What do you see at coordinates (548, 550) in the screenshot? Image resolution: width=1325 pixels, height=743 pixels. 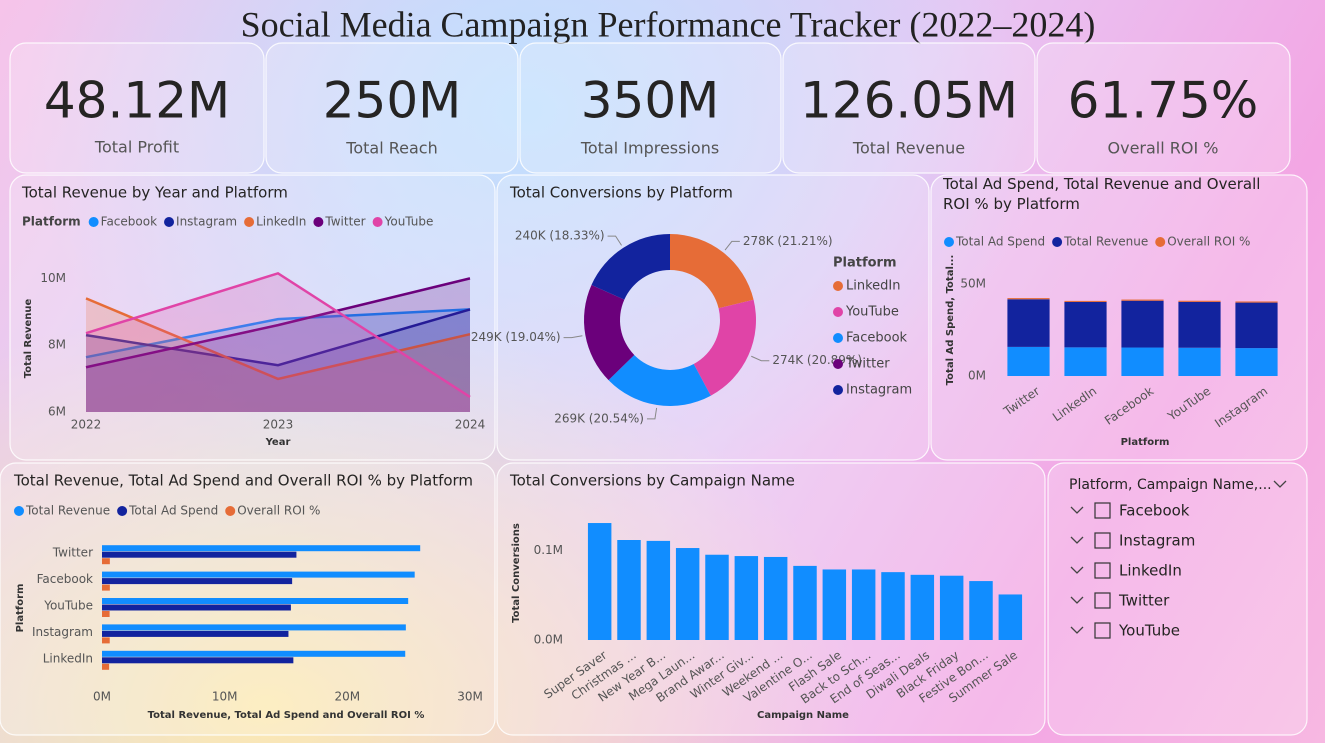 I see `y-tick-label: 0.1M` at bounding box center [548, 550].